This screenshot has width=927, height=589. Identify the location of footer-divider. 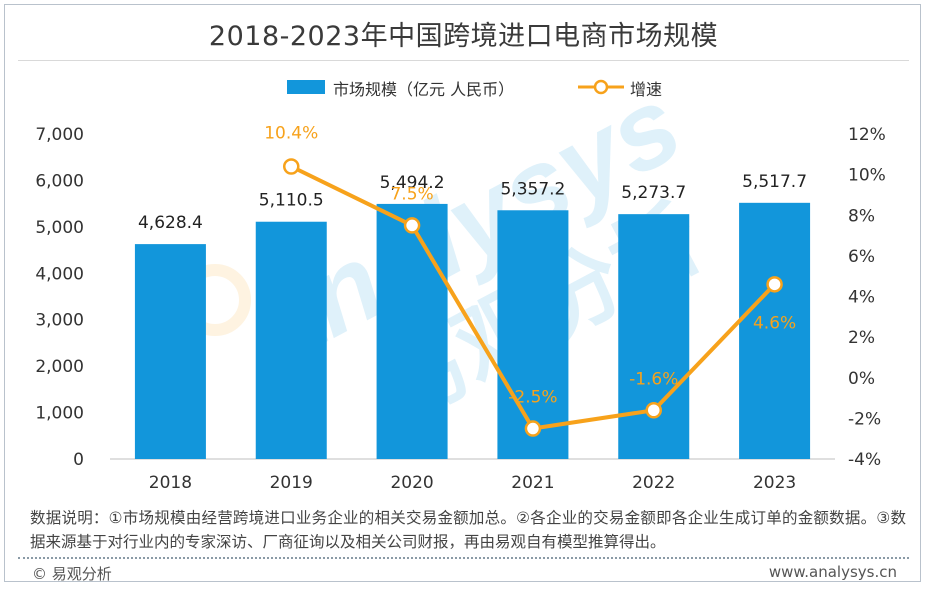
(463, 558).